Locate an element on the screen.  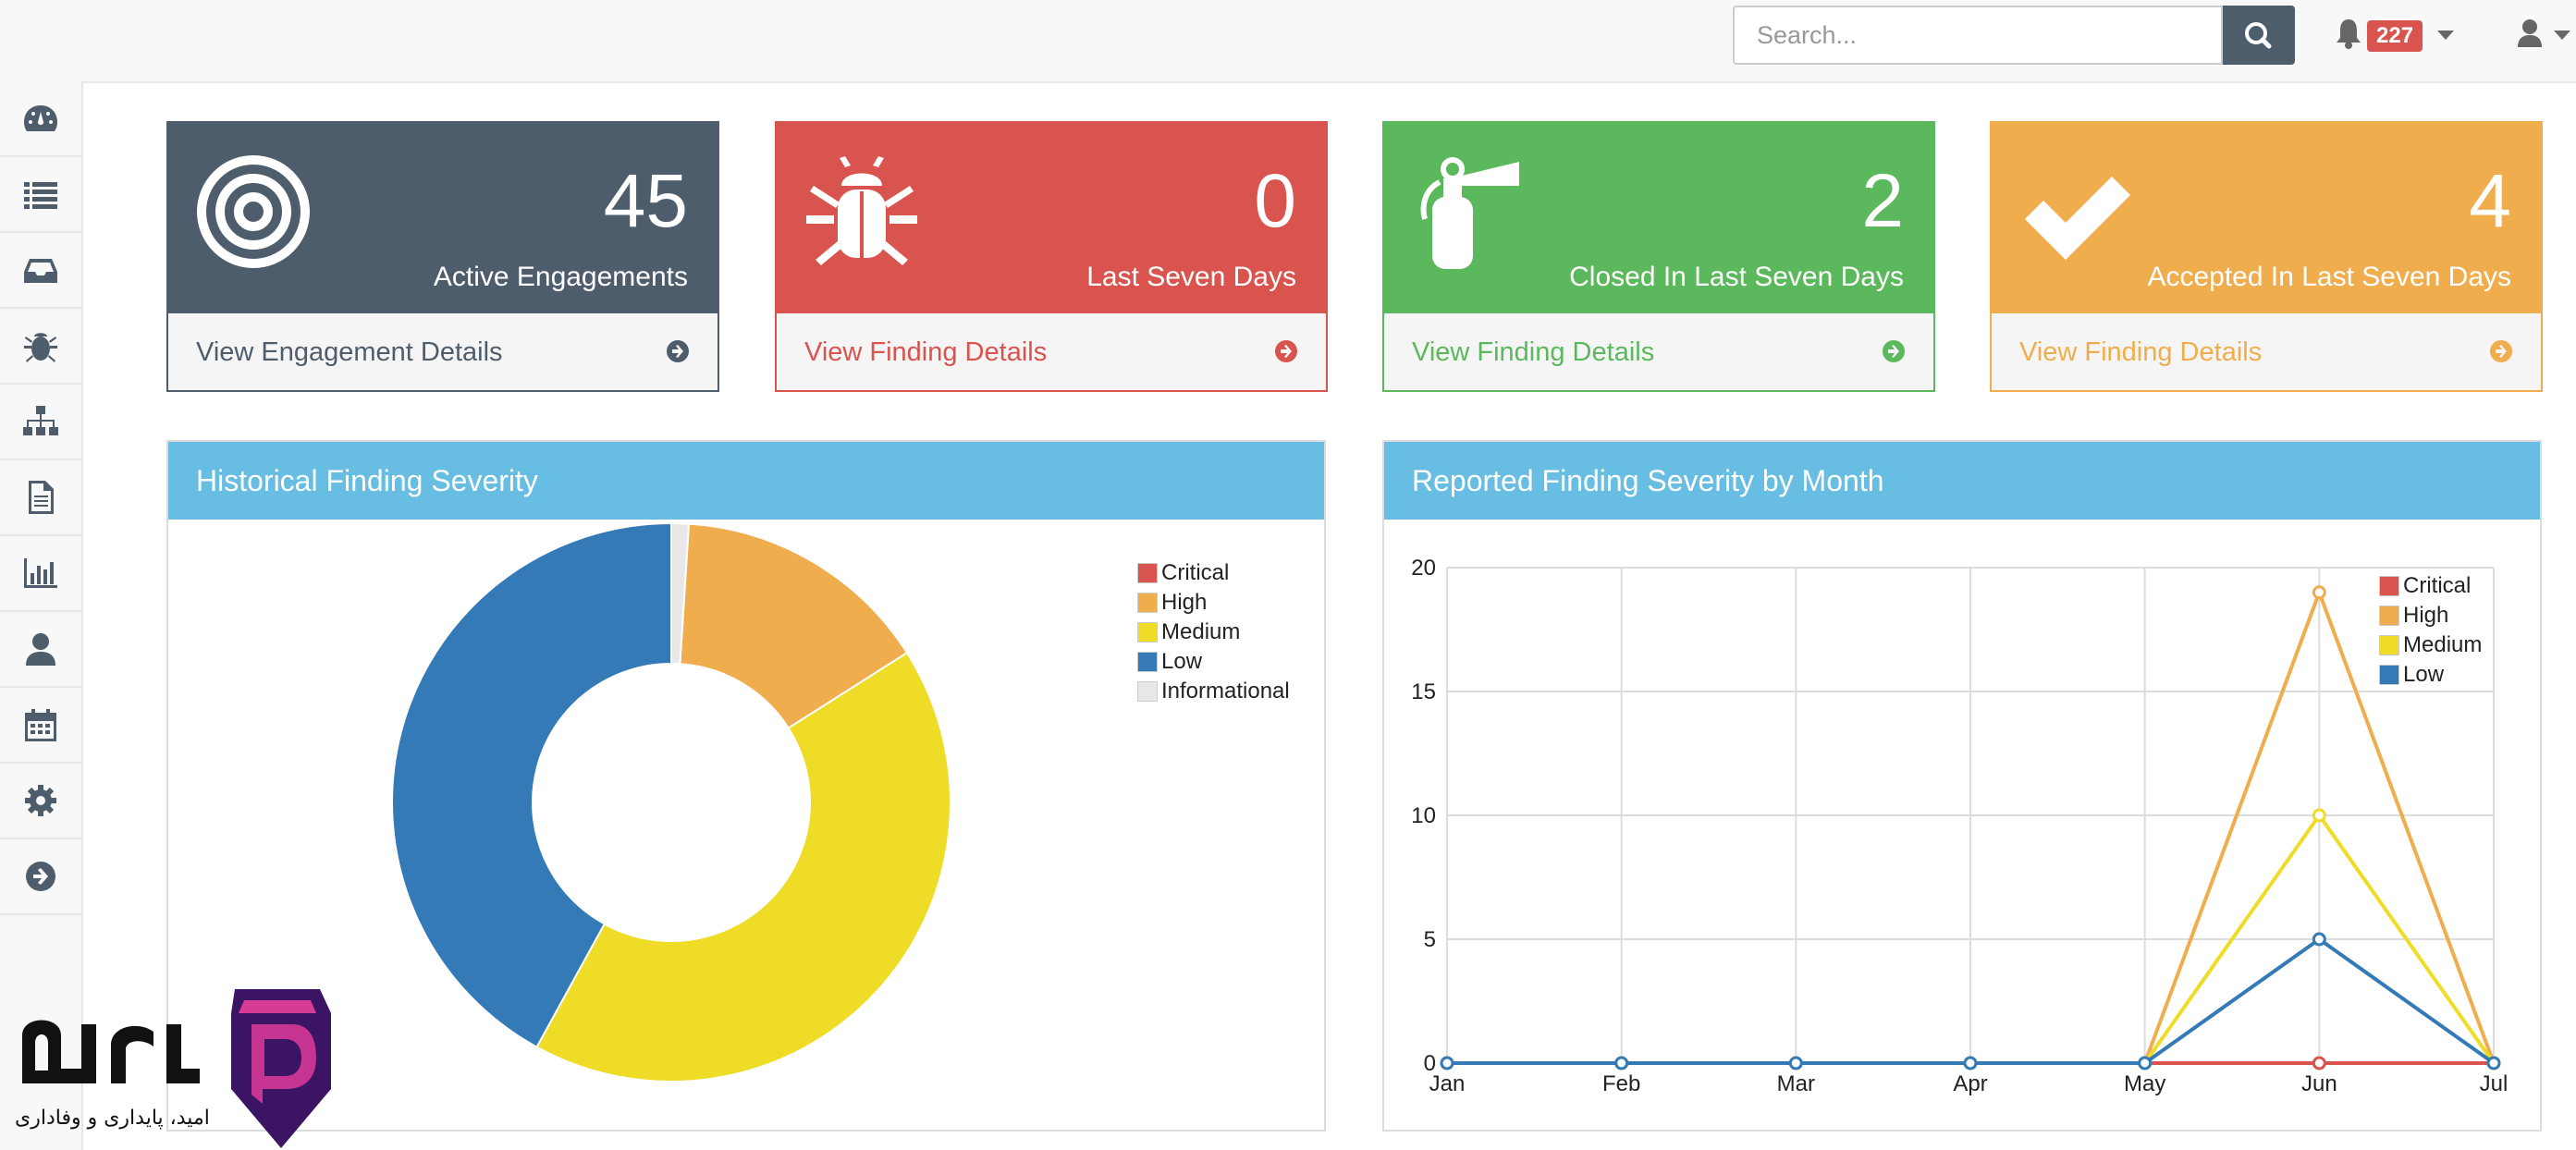
legend-item: Informational is located at coordinates (1214, 691).